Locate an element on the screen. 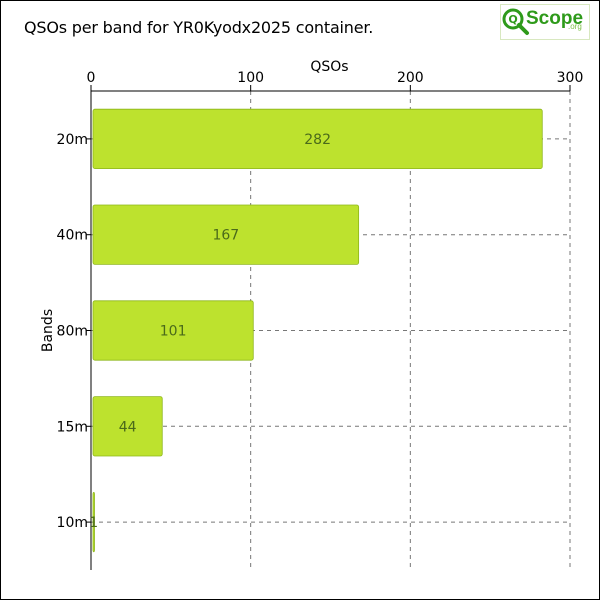  magnifier-icon: Q is located at coordinates (515, 21).